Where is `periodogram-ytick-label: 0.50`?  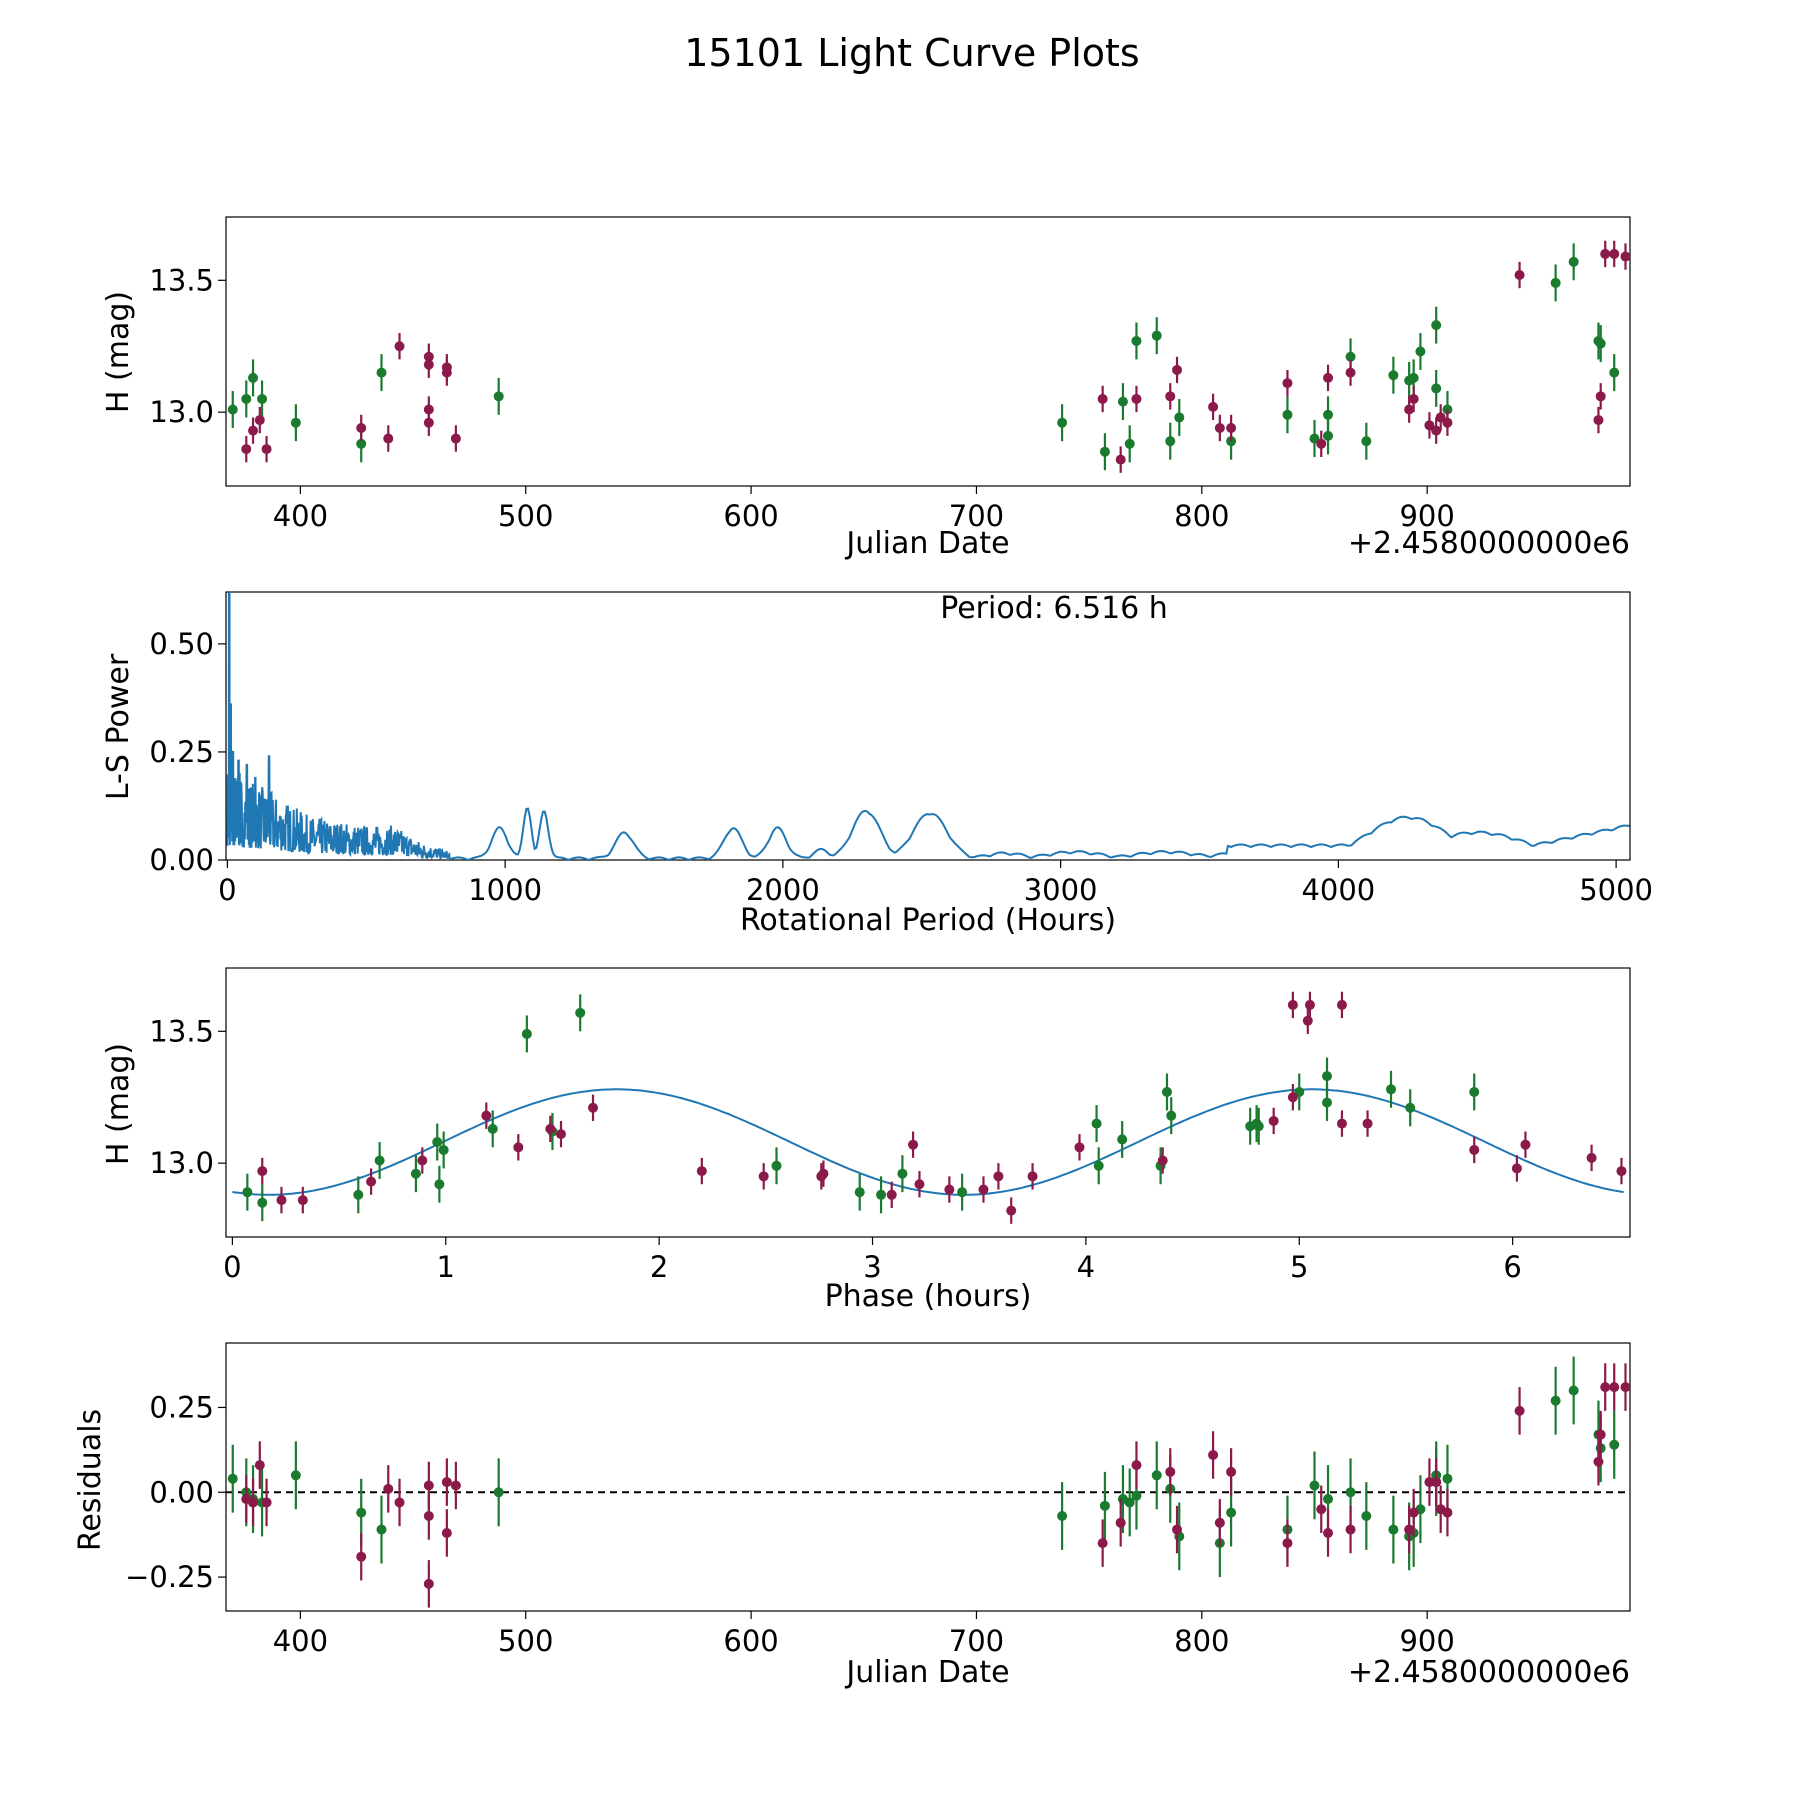 periodogram-ytick-label: 0.50 is located at coordinates (181, 644).